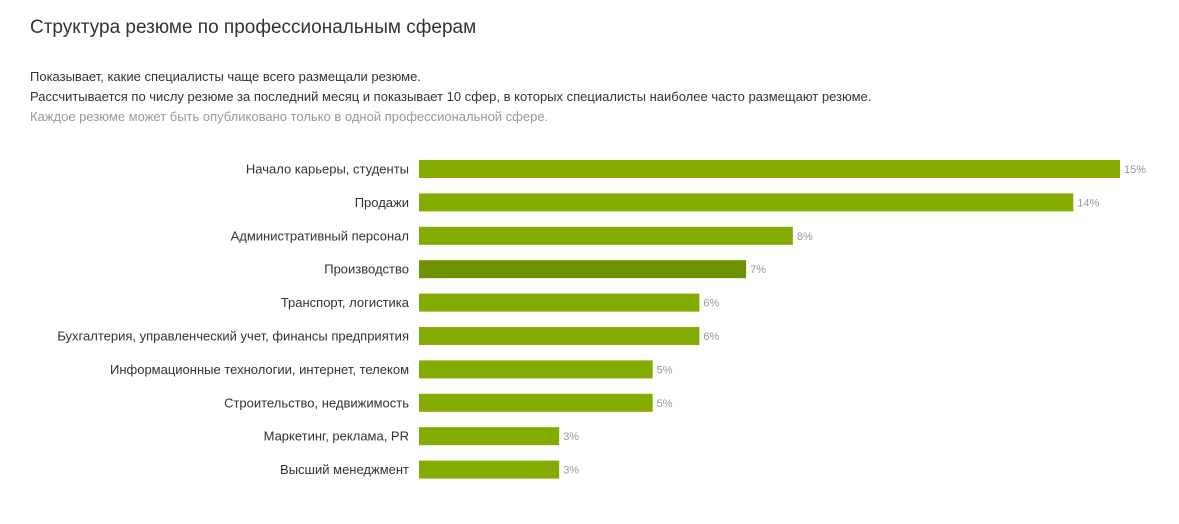 This screenshot has width=1179, height=524. I want to click on category-label: Маркетинг, реклама, PR, so click(336, 436).